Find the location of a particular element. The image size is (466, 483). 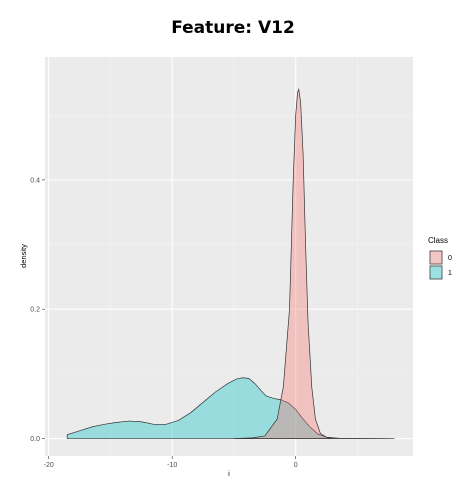

y-tick-label: 0.2 is located at coordinates (35, 310).